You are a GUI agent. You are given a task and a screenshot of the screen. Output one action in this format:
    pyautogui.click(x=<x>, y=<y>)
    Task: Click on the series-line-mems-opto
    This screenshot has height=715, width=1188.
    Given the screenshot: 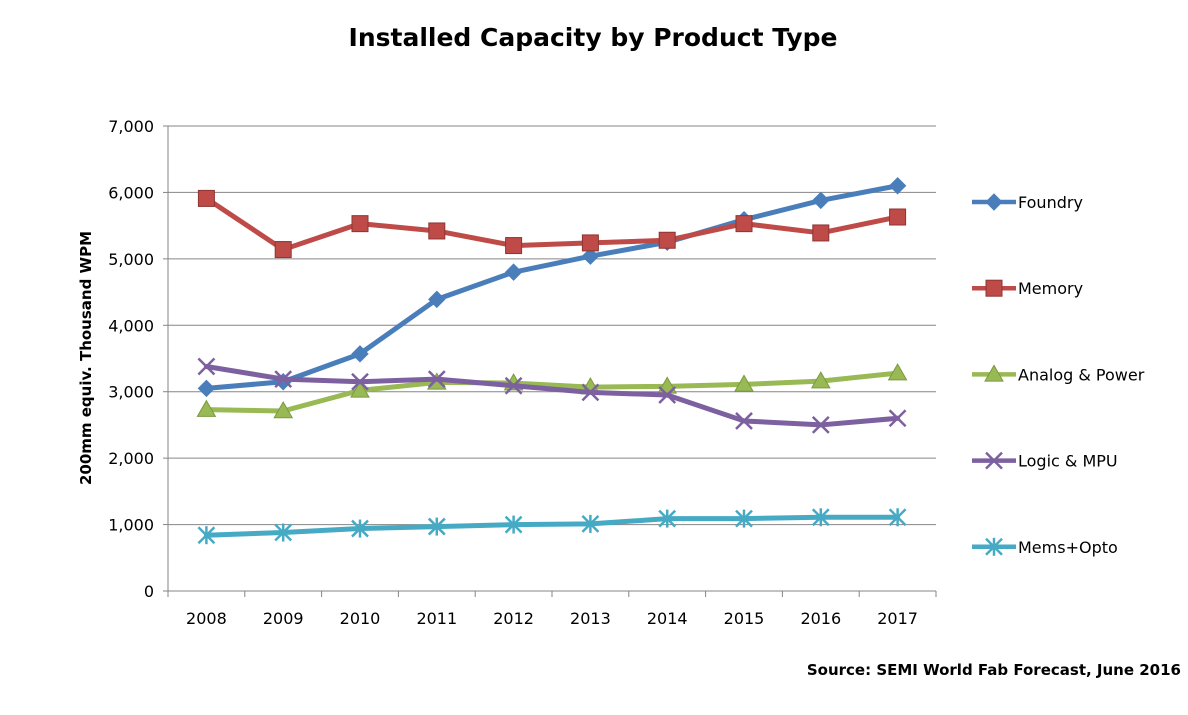 What is the action you would take?
    pyautogui.click(x=552, y=526)
    